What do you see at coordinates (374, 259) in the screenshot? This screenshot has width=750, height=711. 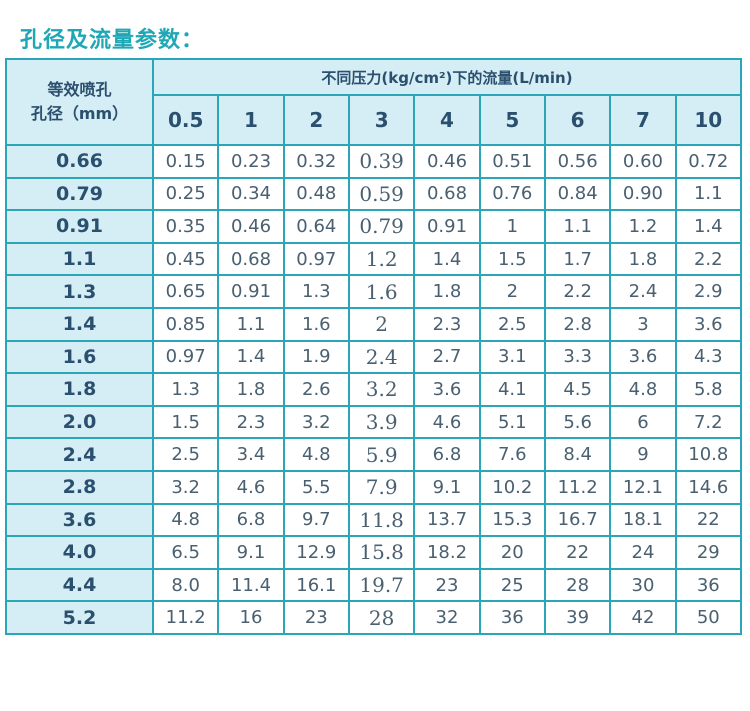 I see `table-row: 1.1 0.45 0.68 0.97 1.2 1.4 1.5 1.7 1.8 2.2` at bounding box center [374, 259].